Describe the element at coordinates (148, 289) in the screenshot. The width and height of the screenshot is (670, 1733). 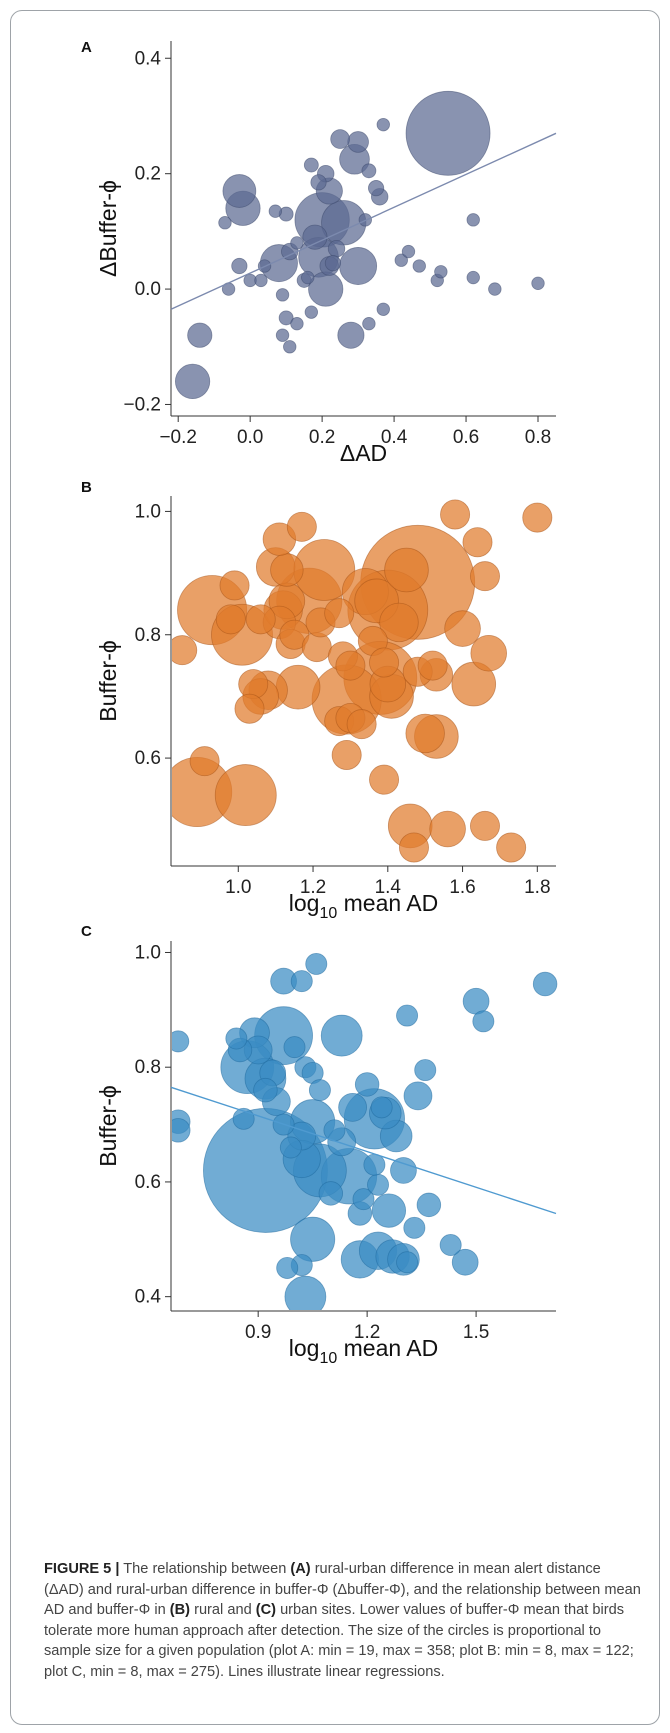
I see `y-tick-label: 0.0` at that location.